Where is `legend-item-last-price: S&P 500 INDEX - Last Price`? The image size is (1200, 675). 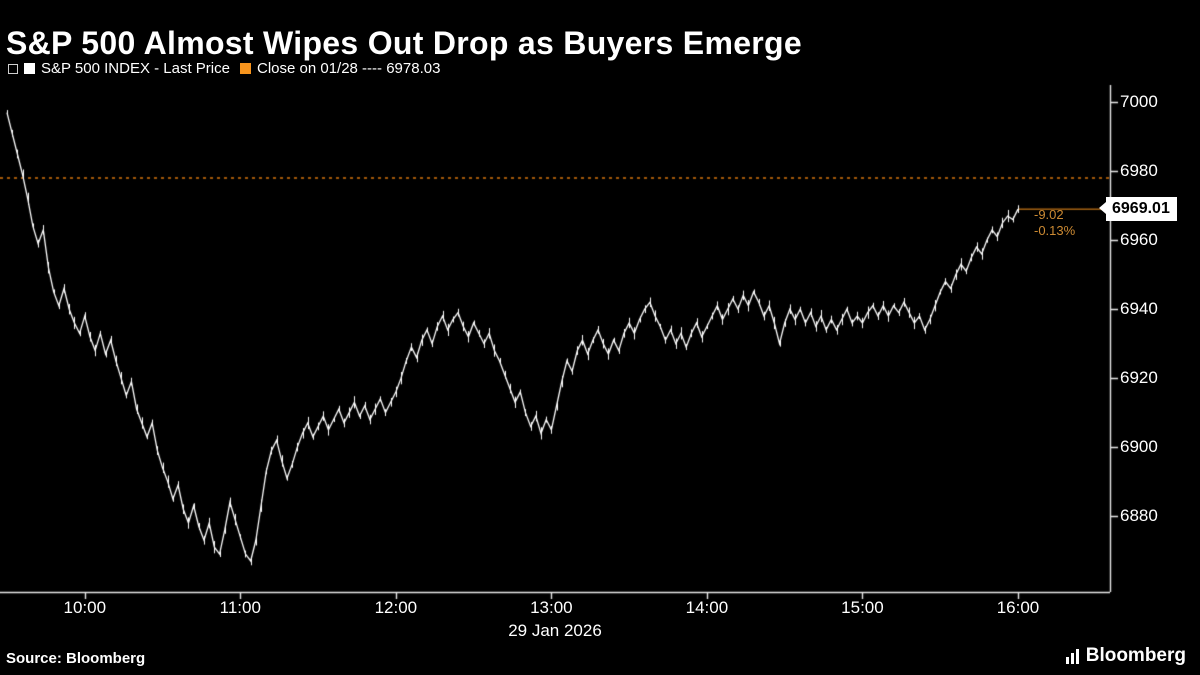 legend-item-last-price: S&P 500 INDEX - Last Price is located at coordinates (127, 68).